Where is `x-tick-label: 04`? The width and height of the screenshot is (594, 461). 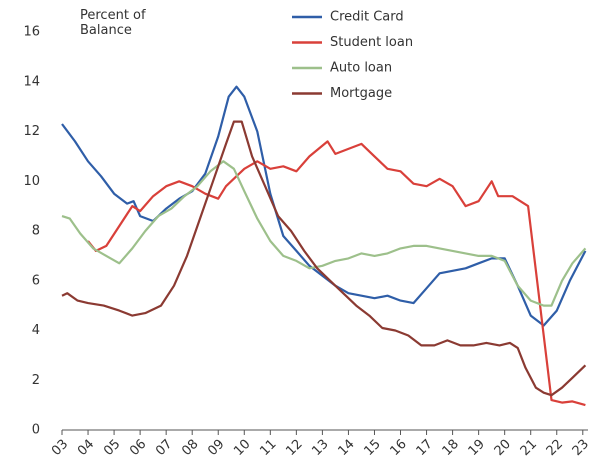
x-tick-label: 04 is located at coordinates (86, 448).